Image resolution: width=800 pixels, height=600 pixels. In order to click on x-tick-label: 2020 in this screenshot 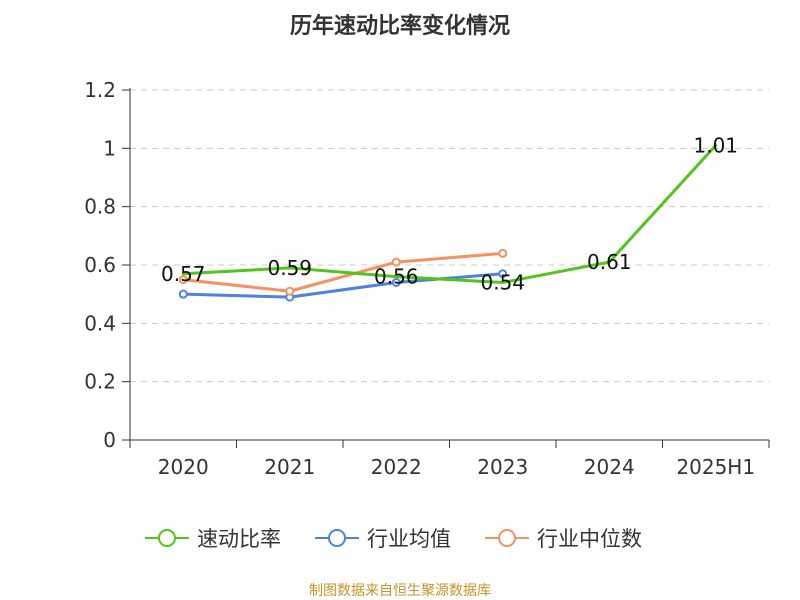, I will do `click(183, 467)`.